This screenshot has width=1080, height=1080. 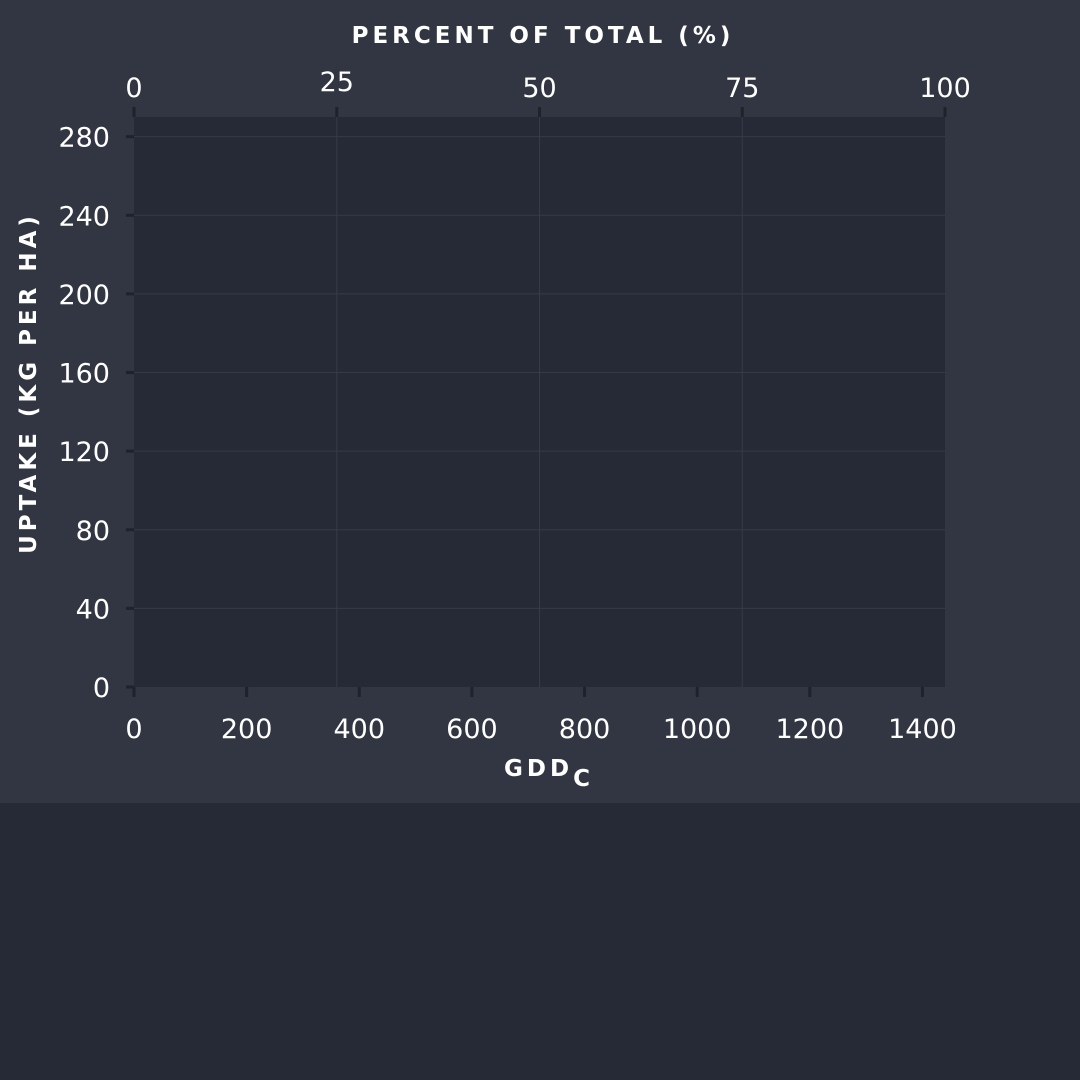 What do you see at coordinates (809, 729) in the screenshot?
I see `x-tick-label: 1200` at bounding box center [809, 729].